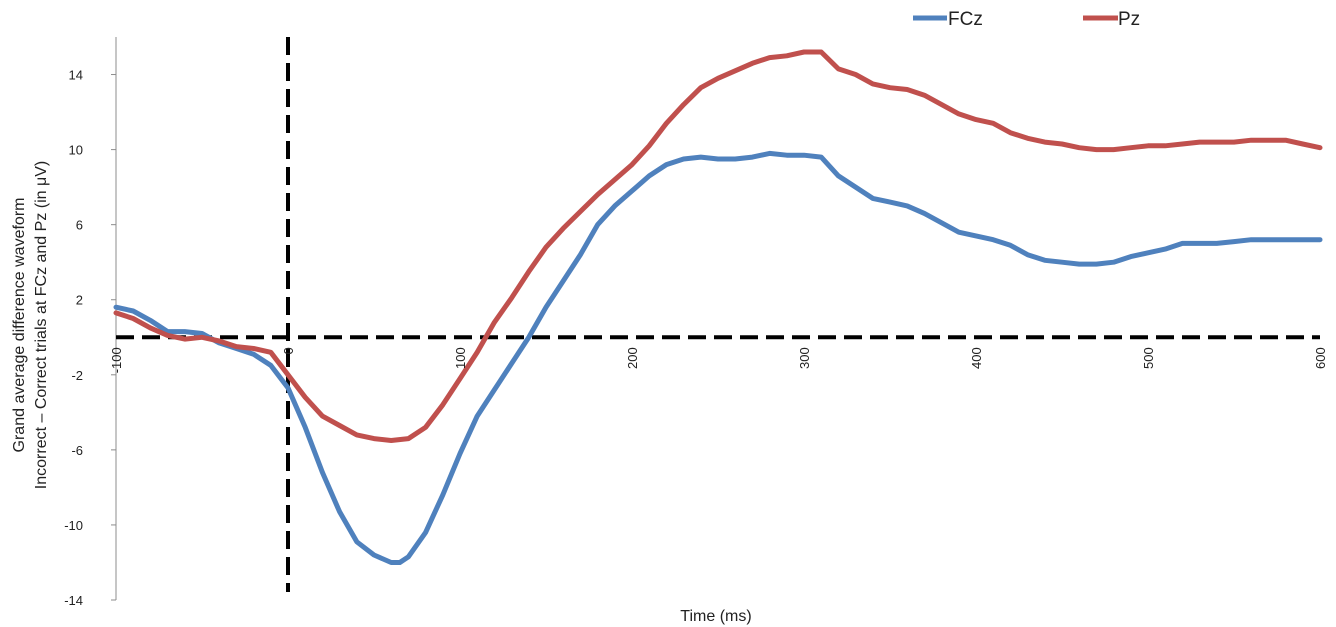  What do you see at coordinates (114, 319) in the screenshot?
I see `axes-layer` at bounding box center [114, 319].